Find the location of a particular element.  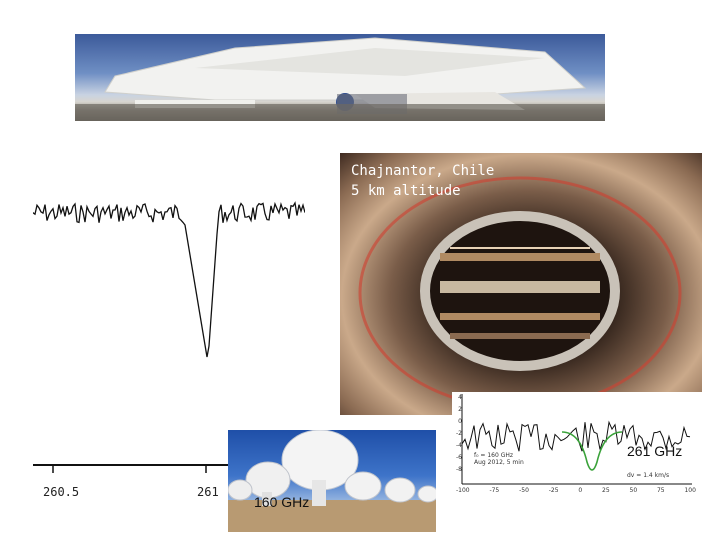

freq-label-261: 261 GHz is located at coordinates (655, 451).